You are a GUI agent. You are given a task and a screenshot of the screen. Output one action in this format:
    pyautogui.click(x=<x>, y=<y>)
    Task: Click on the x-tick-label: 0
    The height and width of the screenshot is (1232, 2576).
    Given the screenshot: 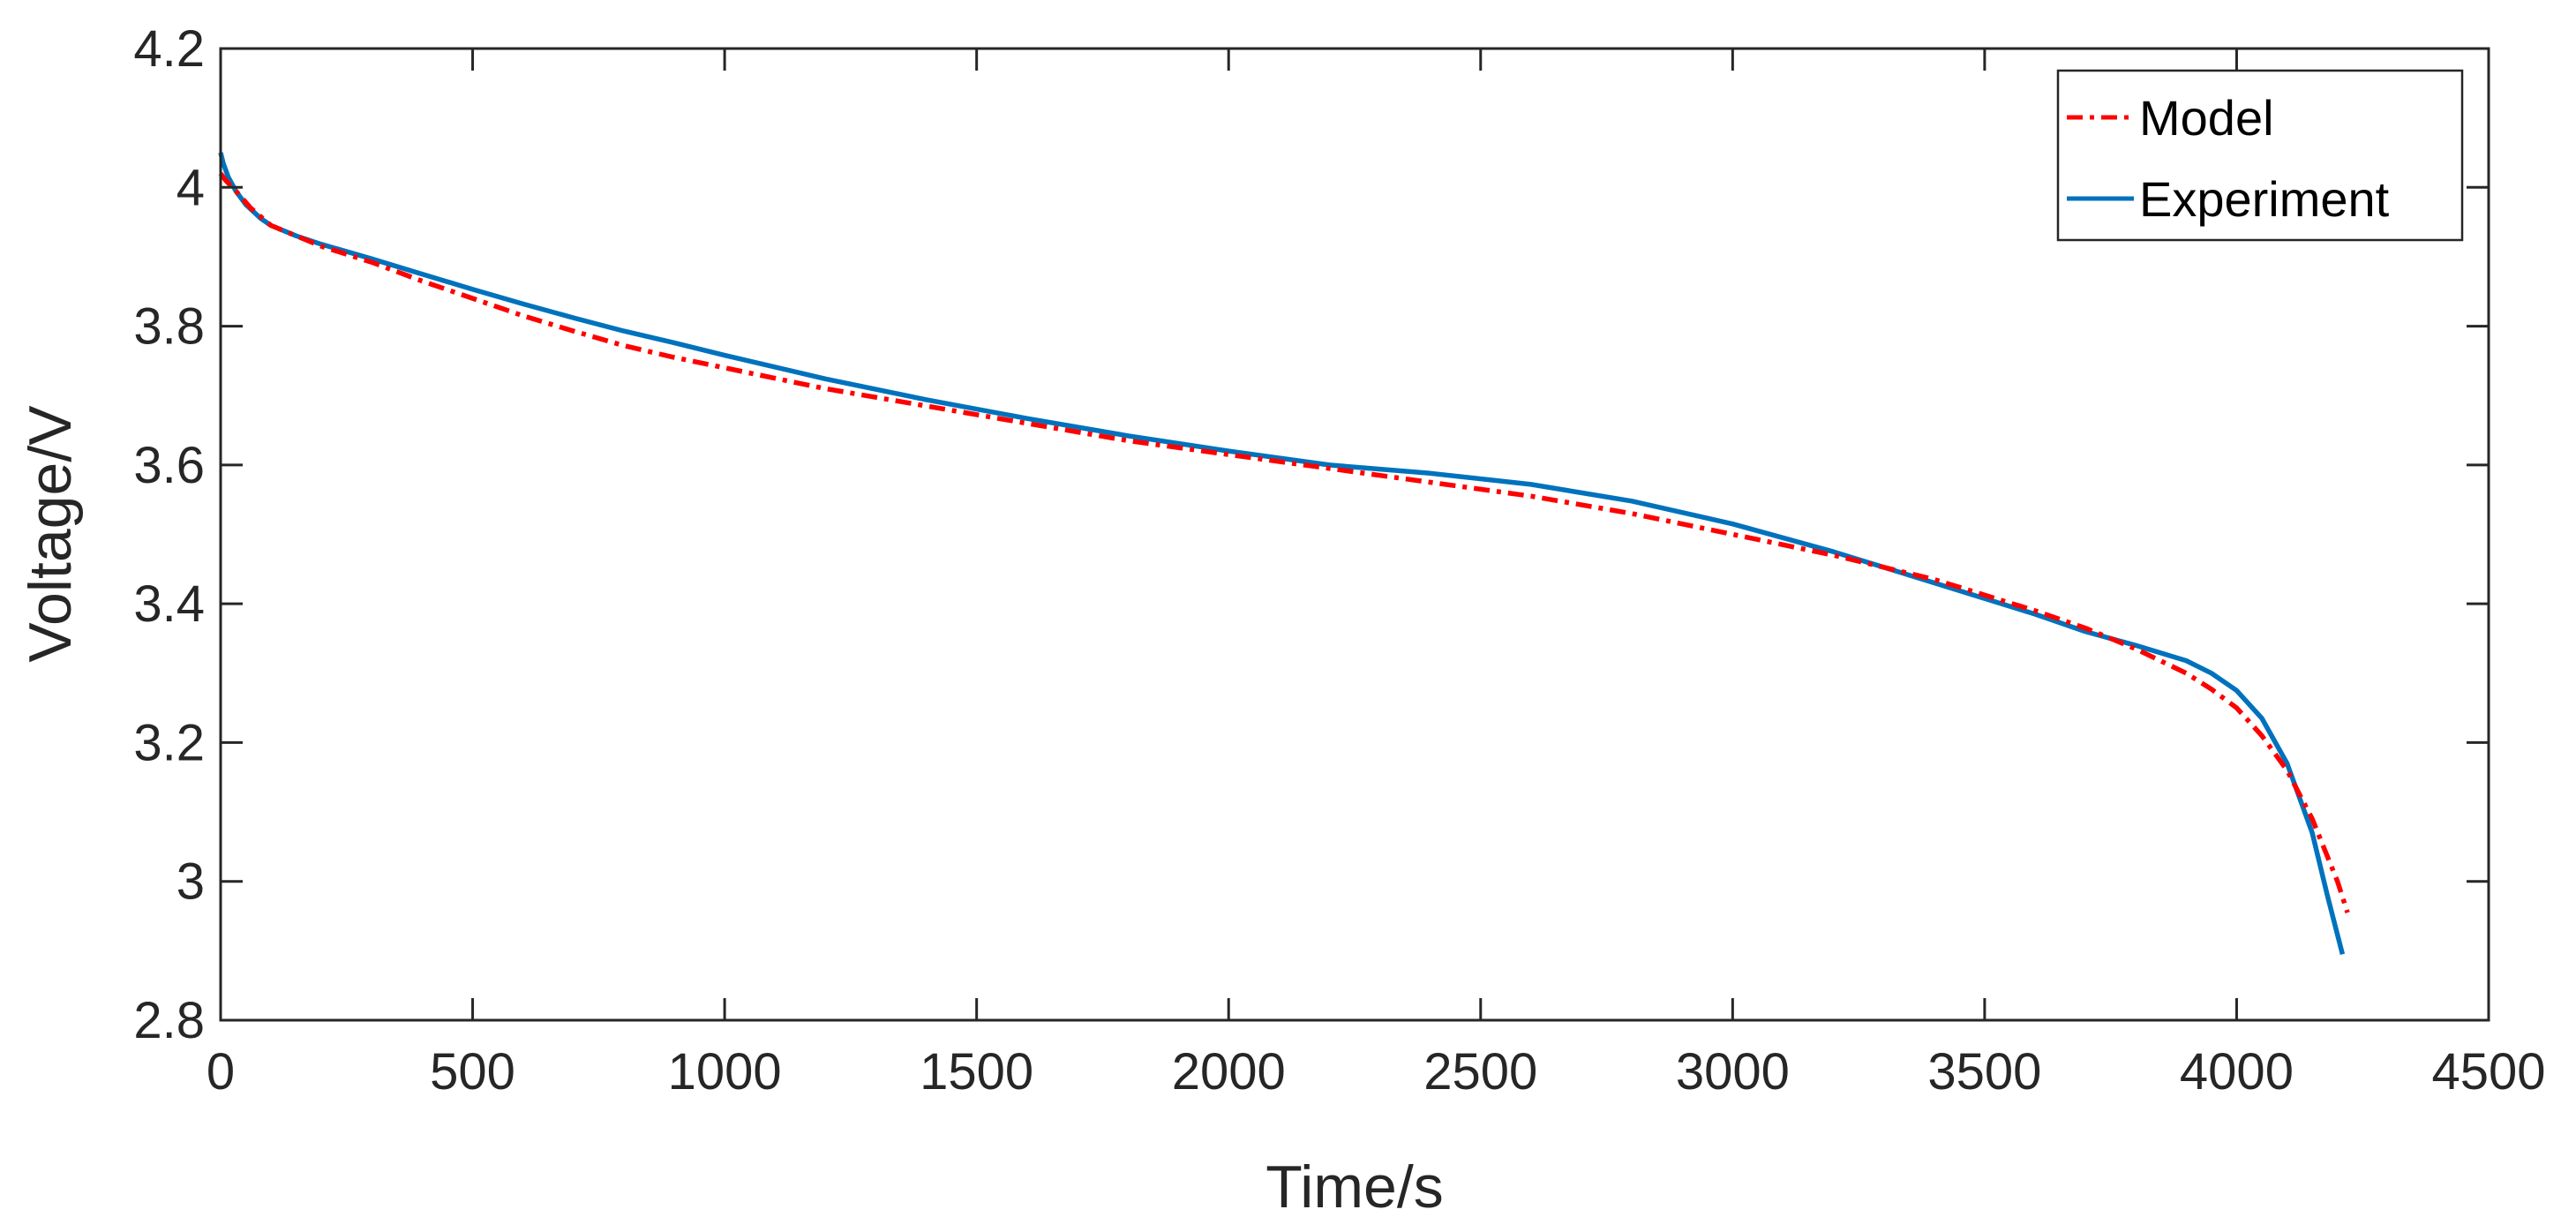 What is the action you would take?
    pyautogui.click(x=221, y=1072)
    